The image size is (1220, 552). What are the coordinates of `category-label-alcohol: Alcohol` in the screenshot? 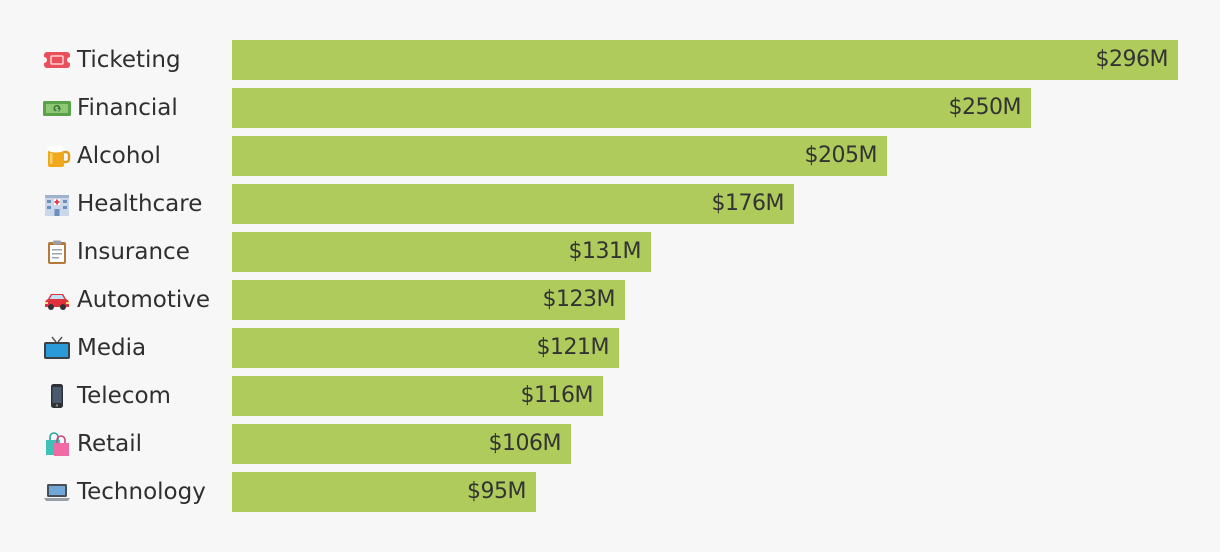 It's located at (101, 156).